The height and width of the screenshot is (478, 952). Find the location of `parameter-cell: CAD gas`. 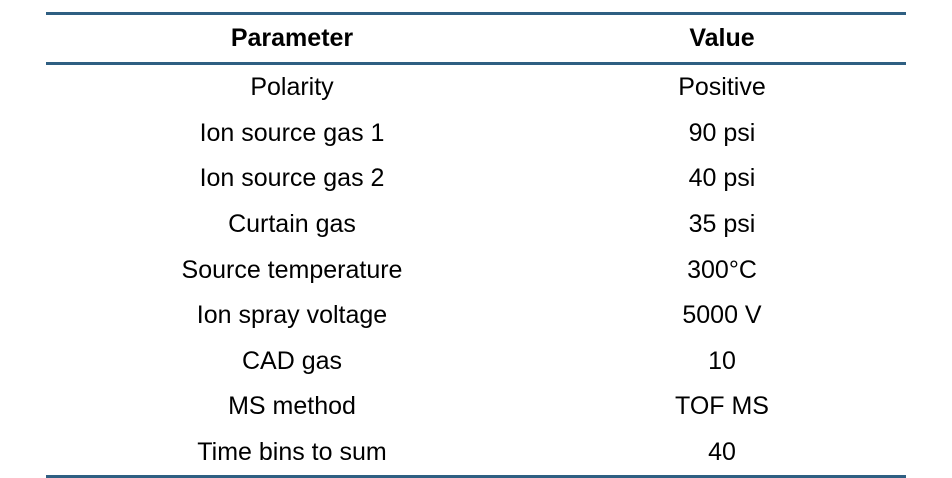

parameter-cell: CAD gas is located at coordinates (292, 360).